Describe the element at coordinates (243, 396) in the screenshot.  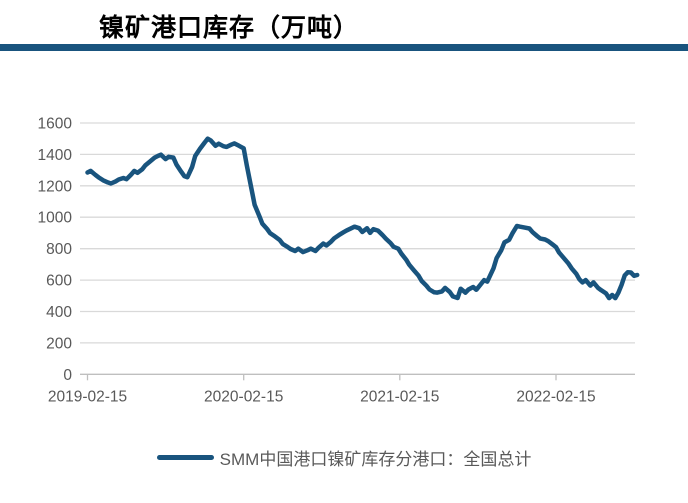
I see `x-tick-label: 2020-02-15` at that location.